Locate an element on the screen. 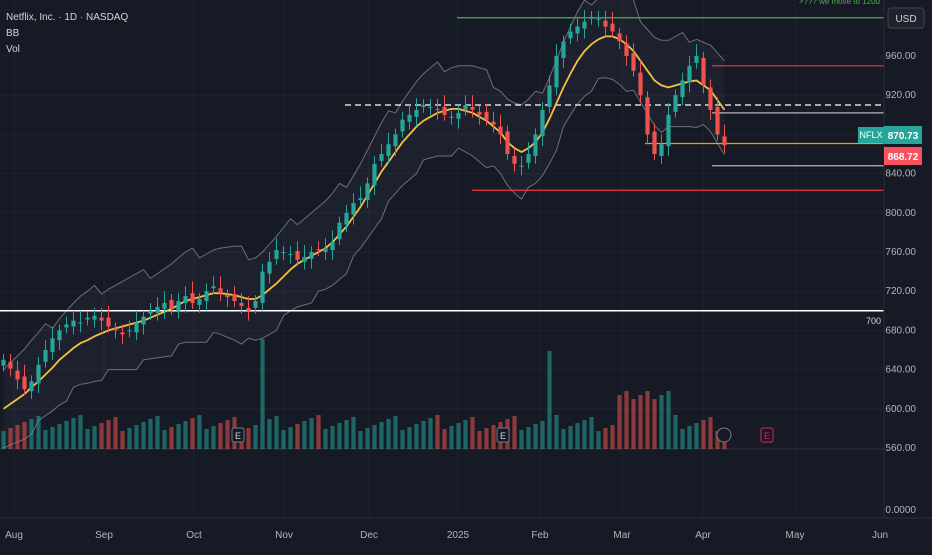 The width and height of the screenshot is (932, 555). symbol-tag is located at coordinates (871, 135).